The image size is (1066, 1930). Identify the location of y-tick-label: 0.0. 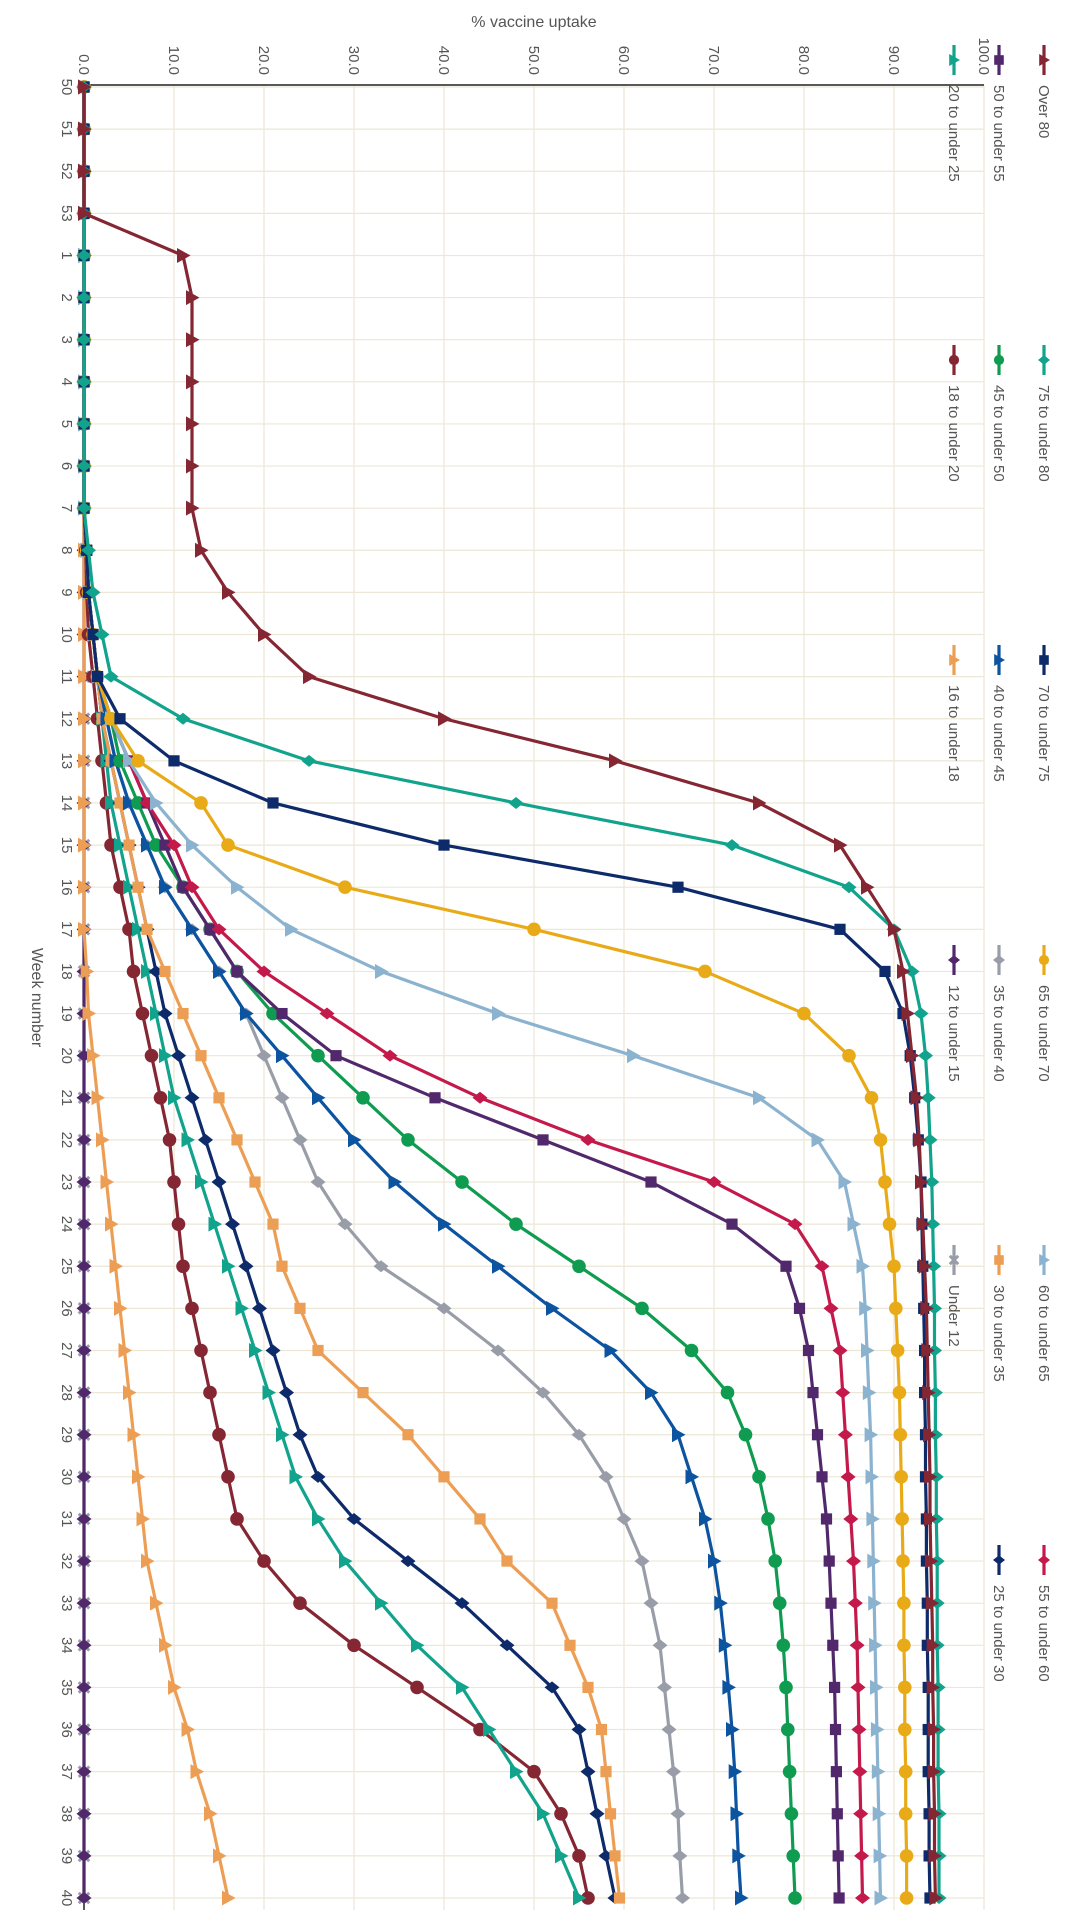
(83, 64).